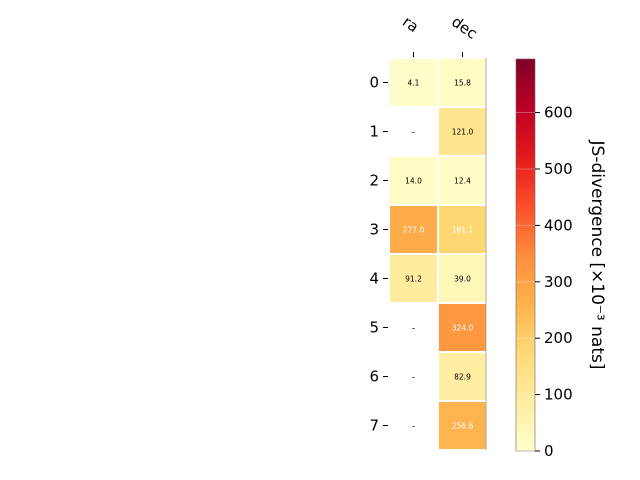 This screenshot has width=640, height=480. What do you see at coordinates (374, 83) in the screenshot?
I see `row-label-0: 0` at bounding box center [374, 83].